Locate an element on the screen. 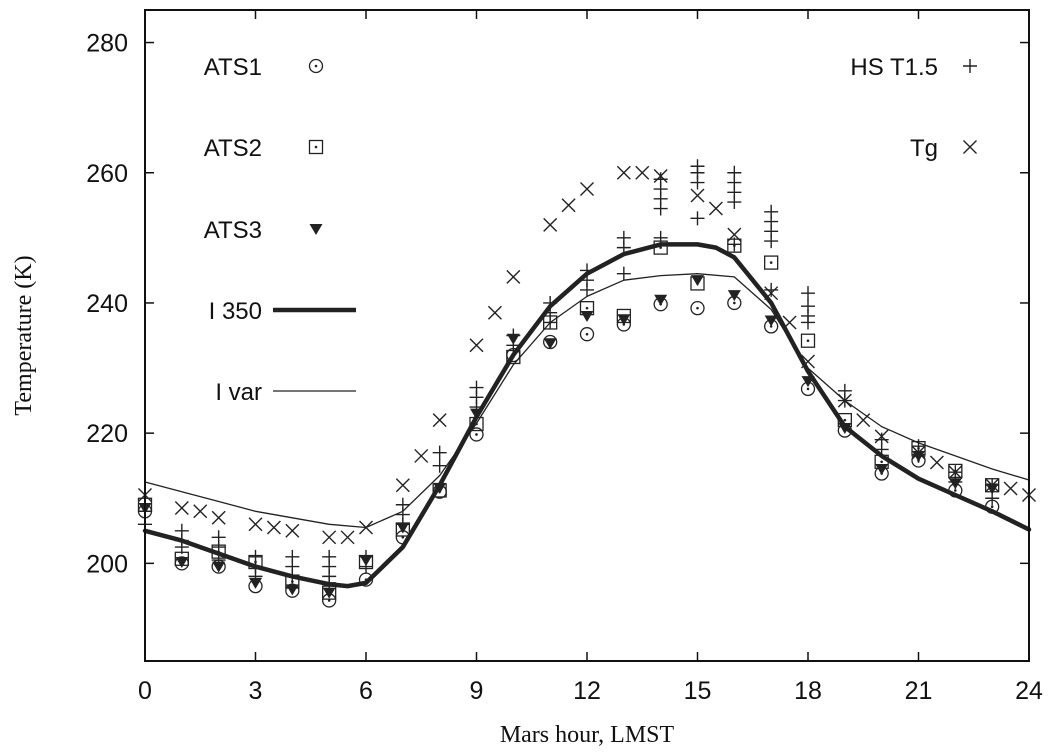 The image size is (1051, 753). legend-label: I 350 is located at coordinates (235, 311).